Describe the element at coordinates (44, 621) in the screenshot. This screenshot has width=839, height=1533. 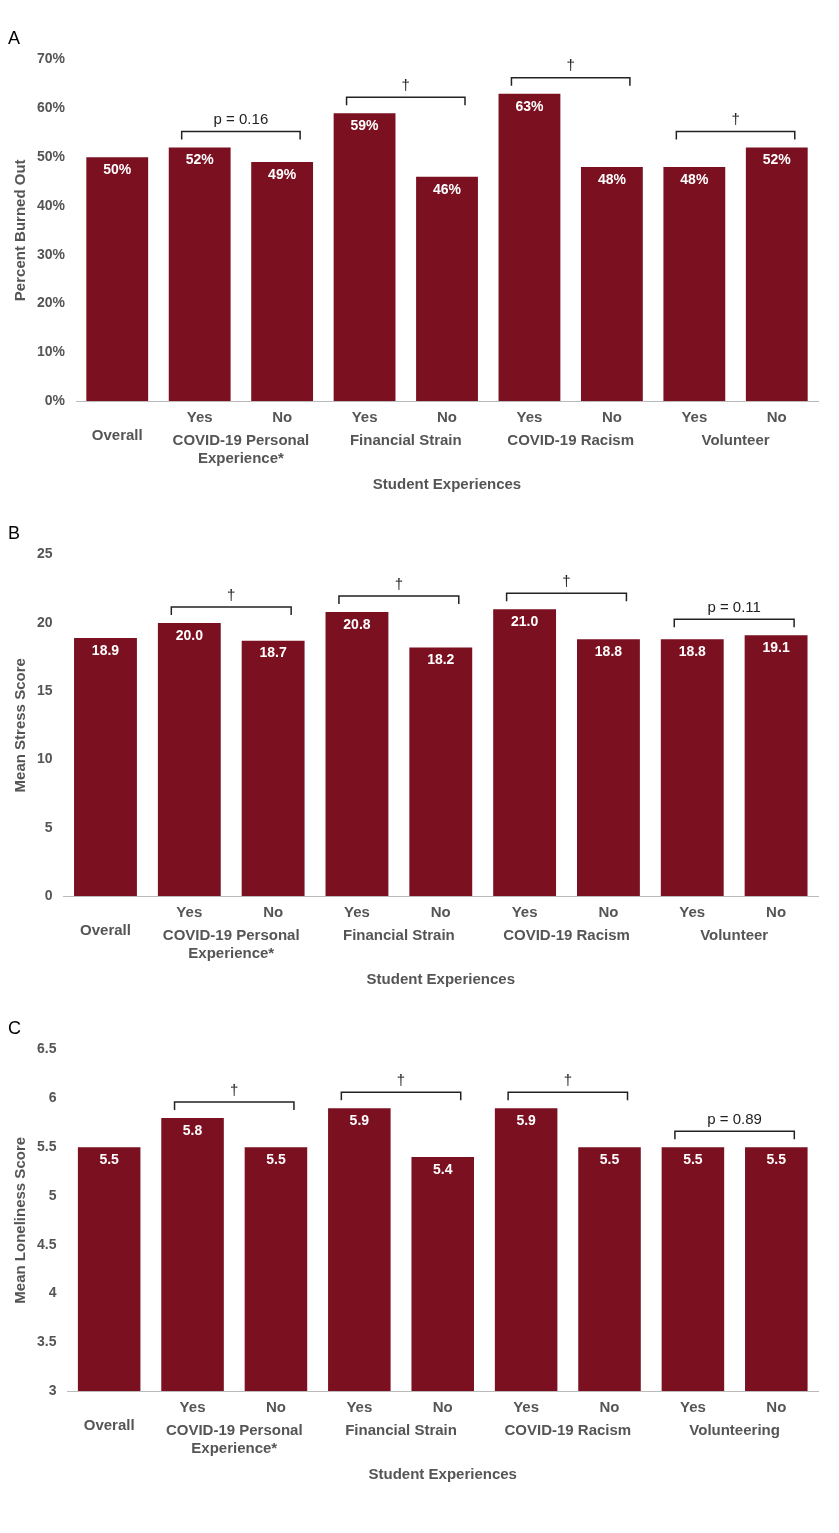
I see `y-tick-label: 20` at that location.